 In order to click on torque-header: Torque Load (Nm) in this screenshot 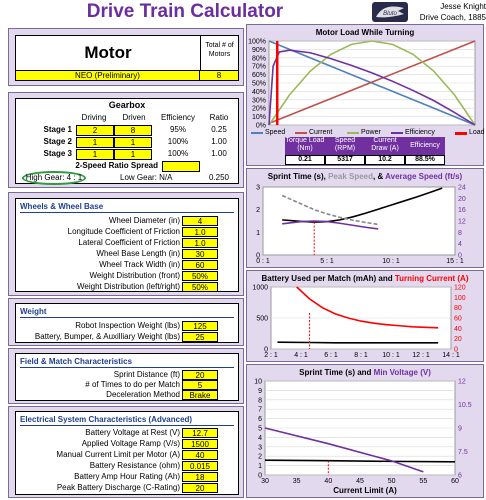, I will do `click(305, 146)`.